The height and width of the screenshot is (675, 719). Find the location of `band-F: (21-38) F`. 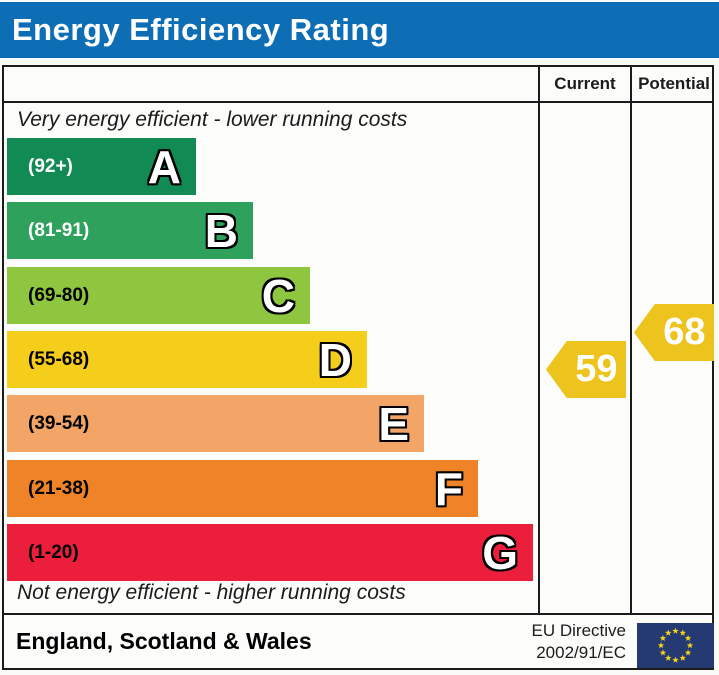

band-F: (21-38) F is located at coordinates (242, 488).